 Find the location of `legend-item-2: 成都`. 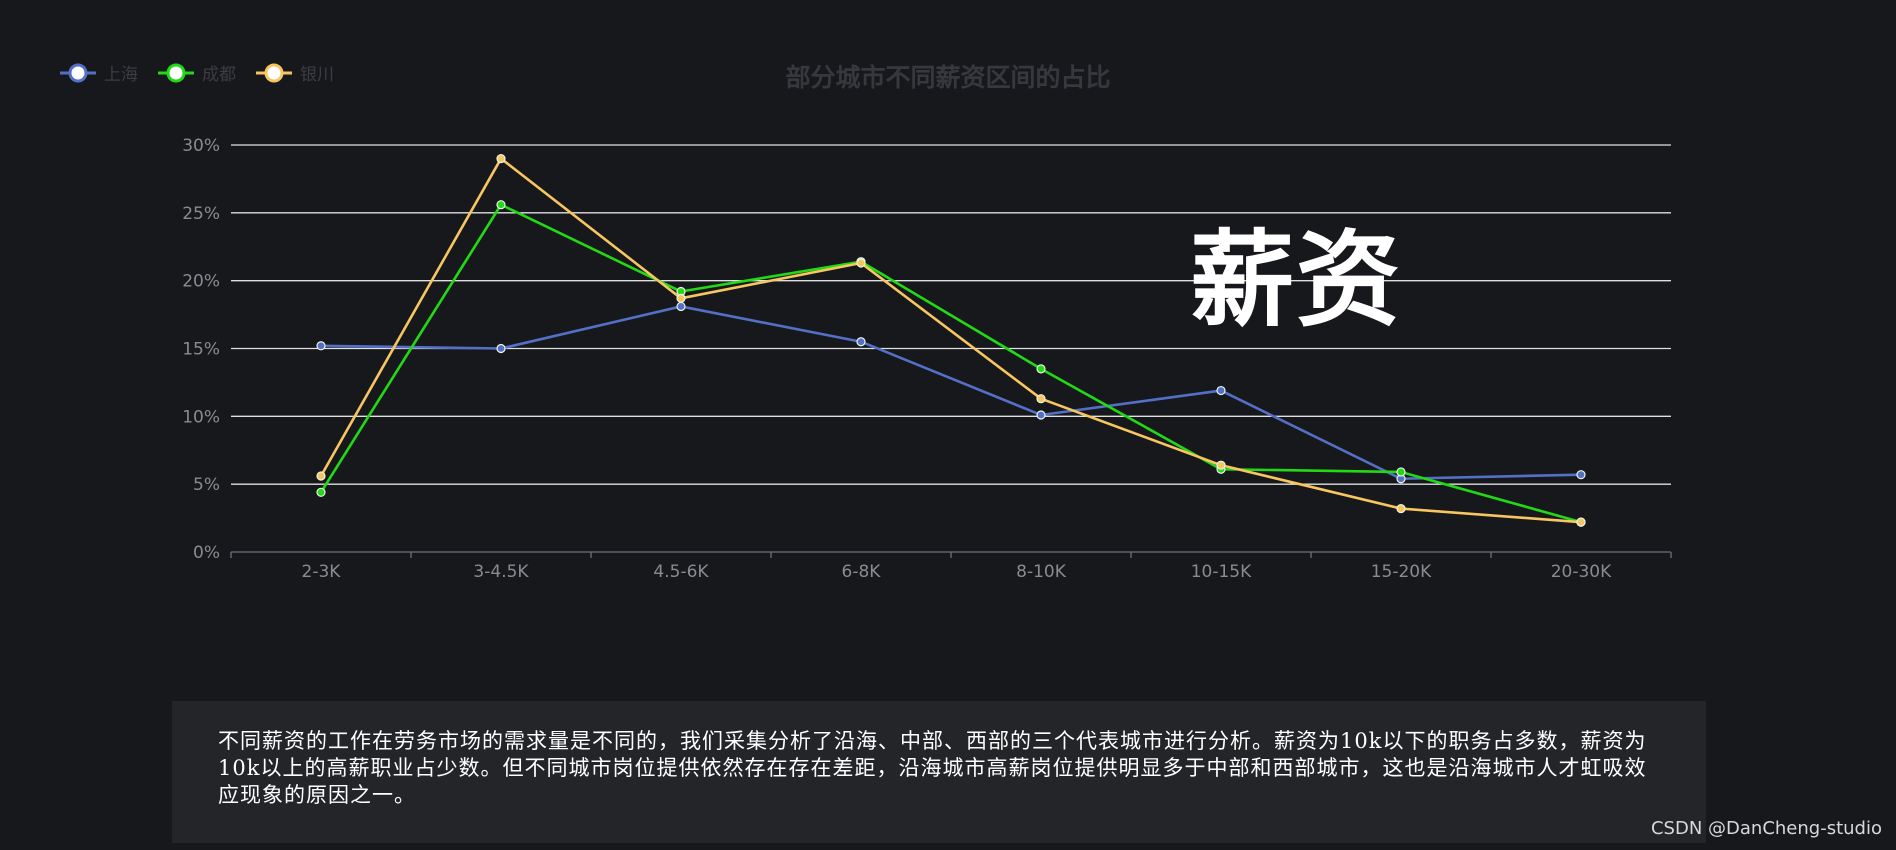

legend-item-2: 成都 is located at coordinates (196, 72).